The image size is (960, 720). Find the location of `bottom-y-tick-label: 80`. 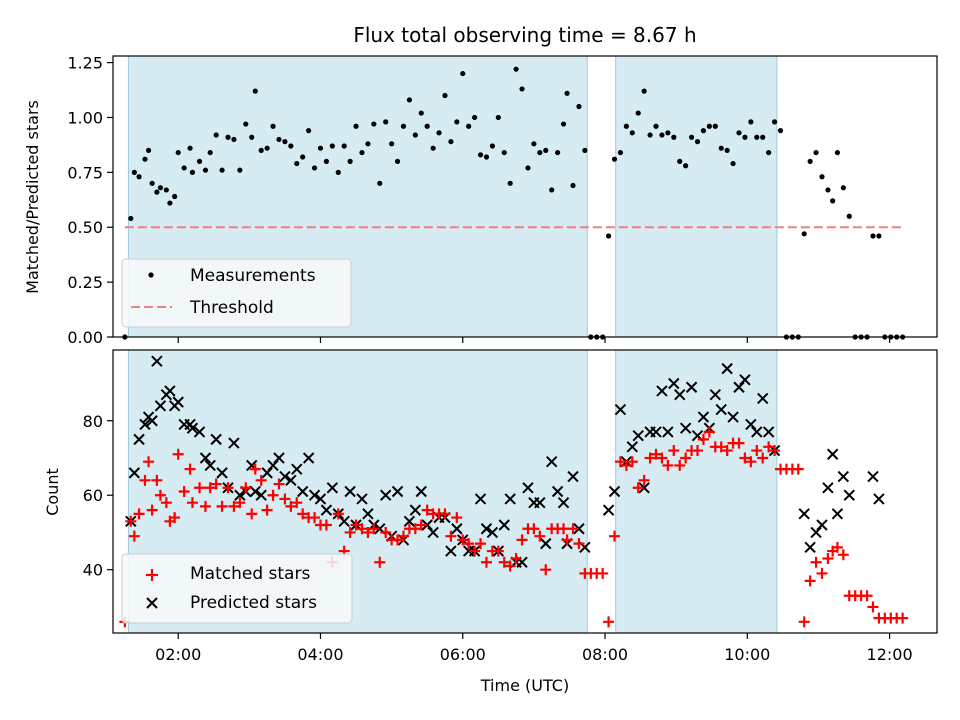

bottom-y-tick-label: 80 is located at coordinates (93, 421).